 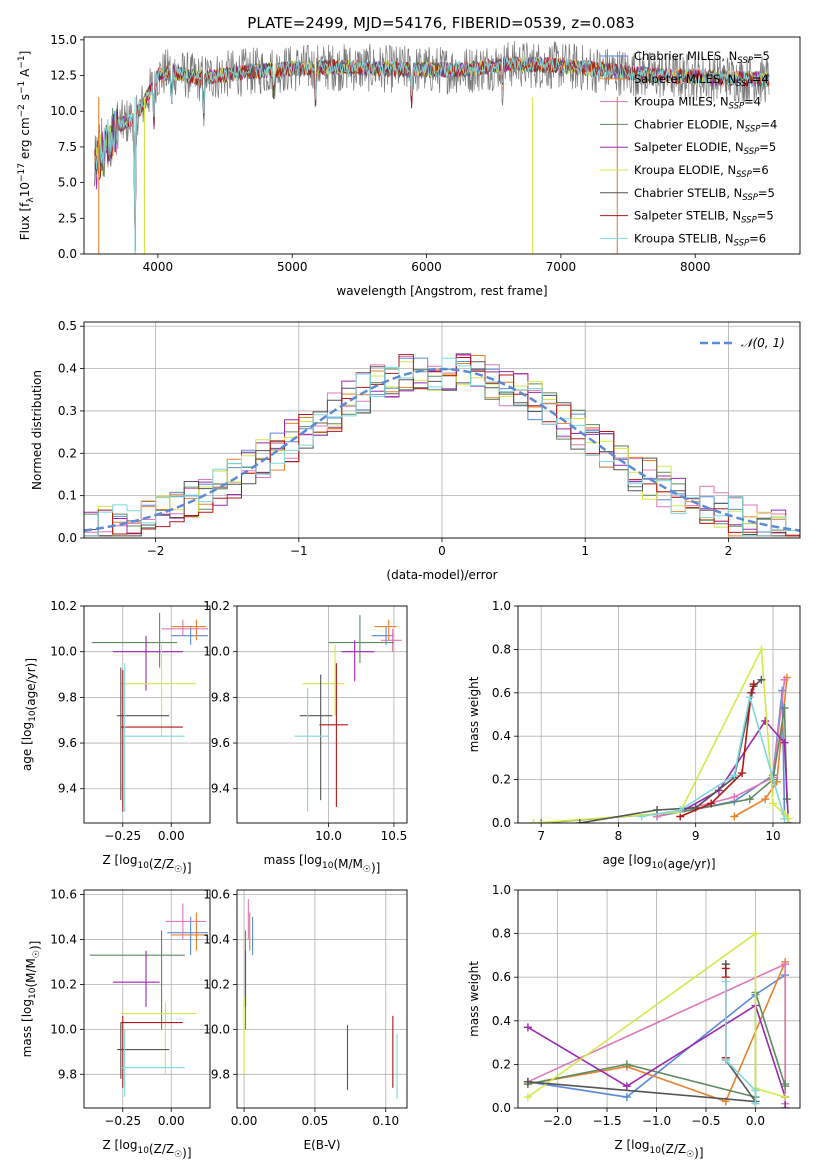 What do you see at coordinates (146, 1149) in the screenshot?
I see `mass-vs-Z-xlabel: Z [log10(Z/Z☉)]` at bounding box center [146, 1149].